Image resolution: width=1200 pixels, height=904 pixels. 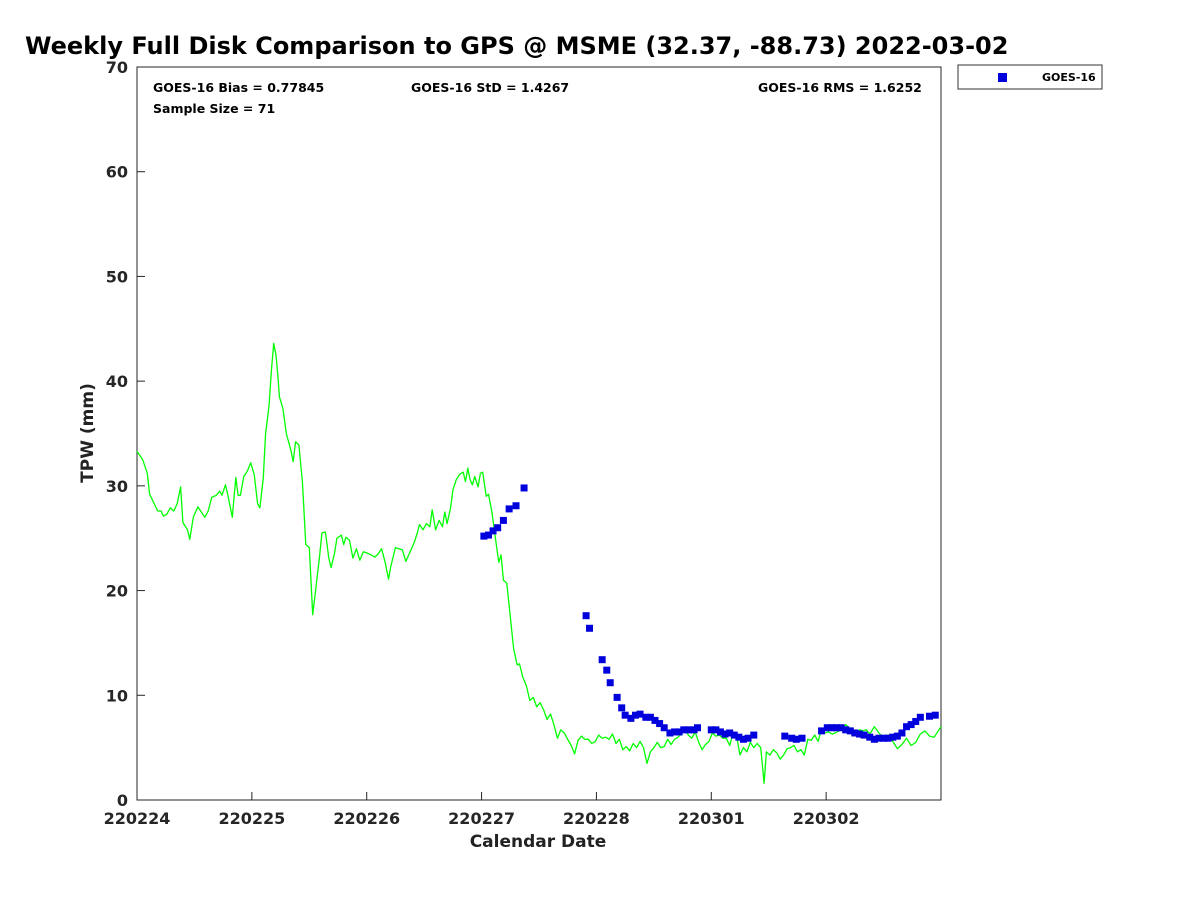 What do you see at coordinates (251, 818) in the screenshot?
I see `x-tick-label: 220225` at bounding box center [251, 818].